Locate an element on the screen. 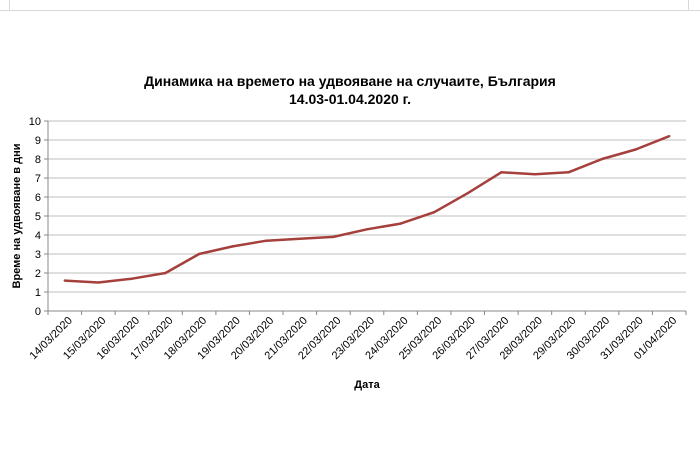  y-tick-label: 6 is located at coordinates (38, 198).